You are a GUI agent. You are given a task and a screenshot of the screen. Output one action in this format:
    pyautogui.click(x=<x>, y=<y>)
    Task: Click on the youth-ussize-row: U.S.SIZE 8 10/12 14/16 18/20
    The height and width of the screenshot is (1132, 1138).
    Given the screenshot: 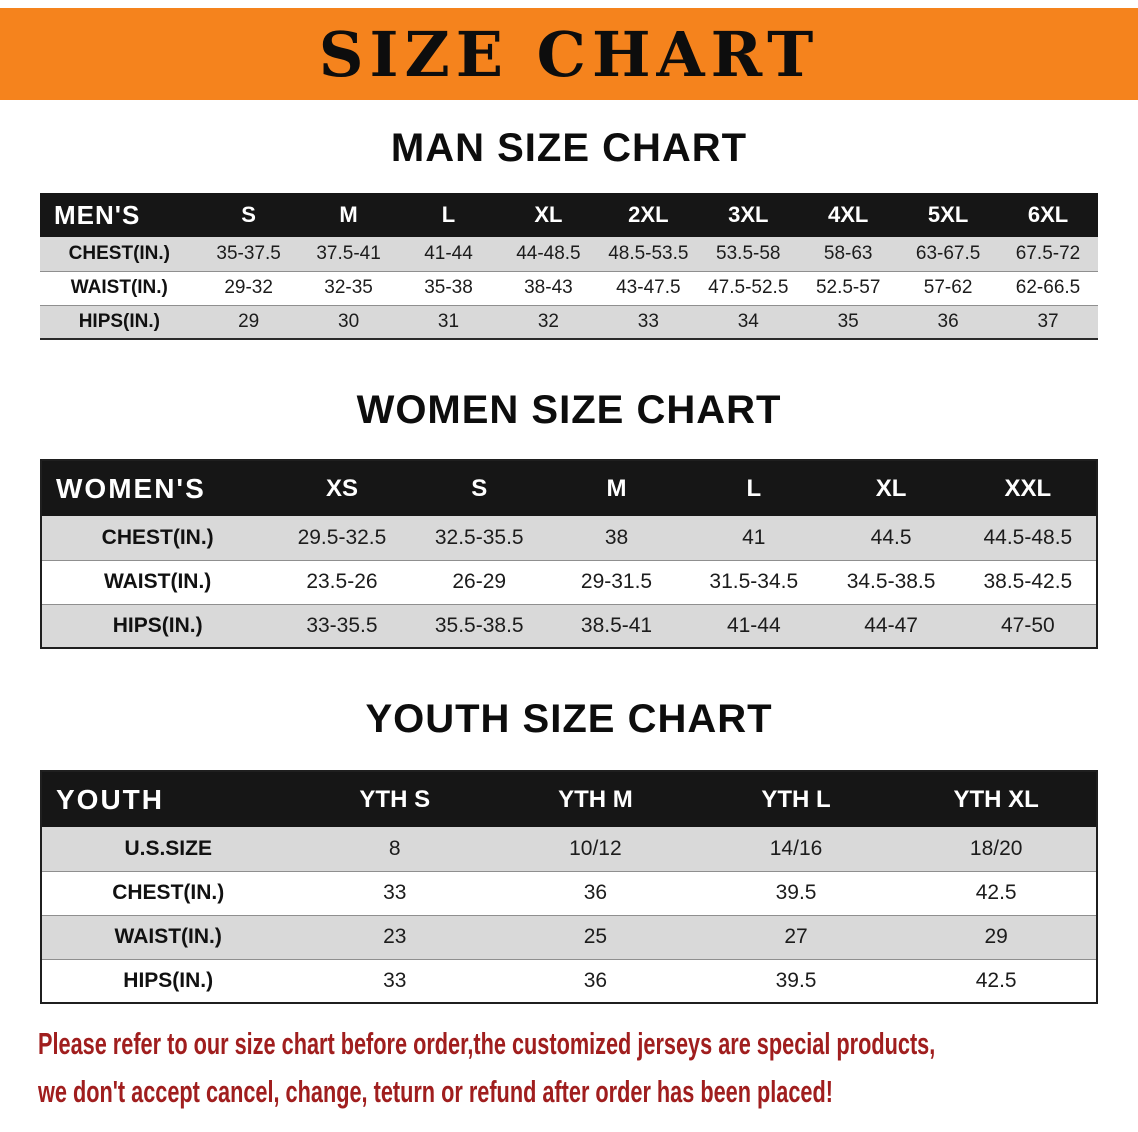 What is the action you would take?
    pyautogui.click(x=569, y=849)
    